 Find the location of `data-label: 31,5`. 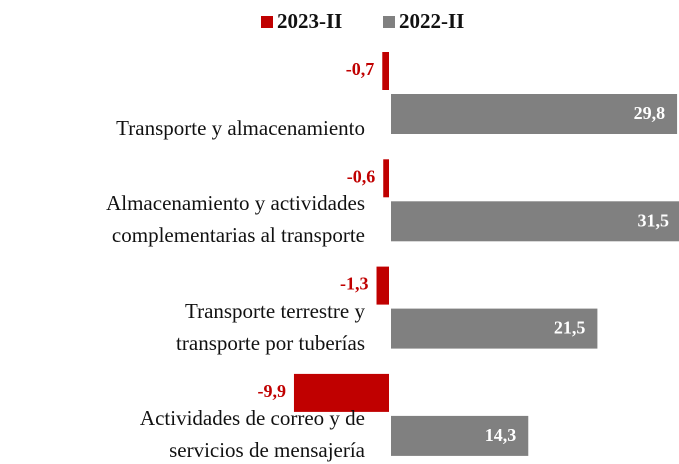

data-label: 31,5 is located at coordinates (654, 220).